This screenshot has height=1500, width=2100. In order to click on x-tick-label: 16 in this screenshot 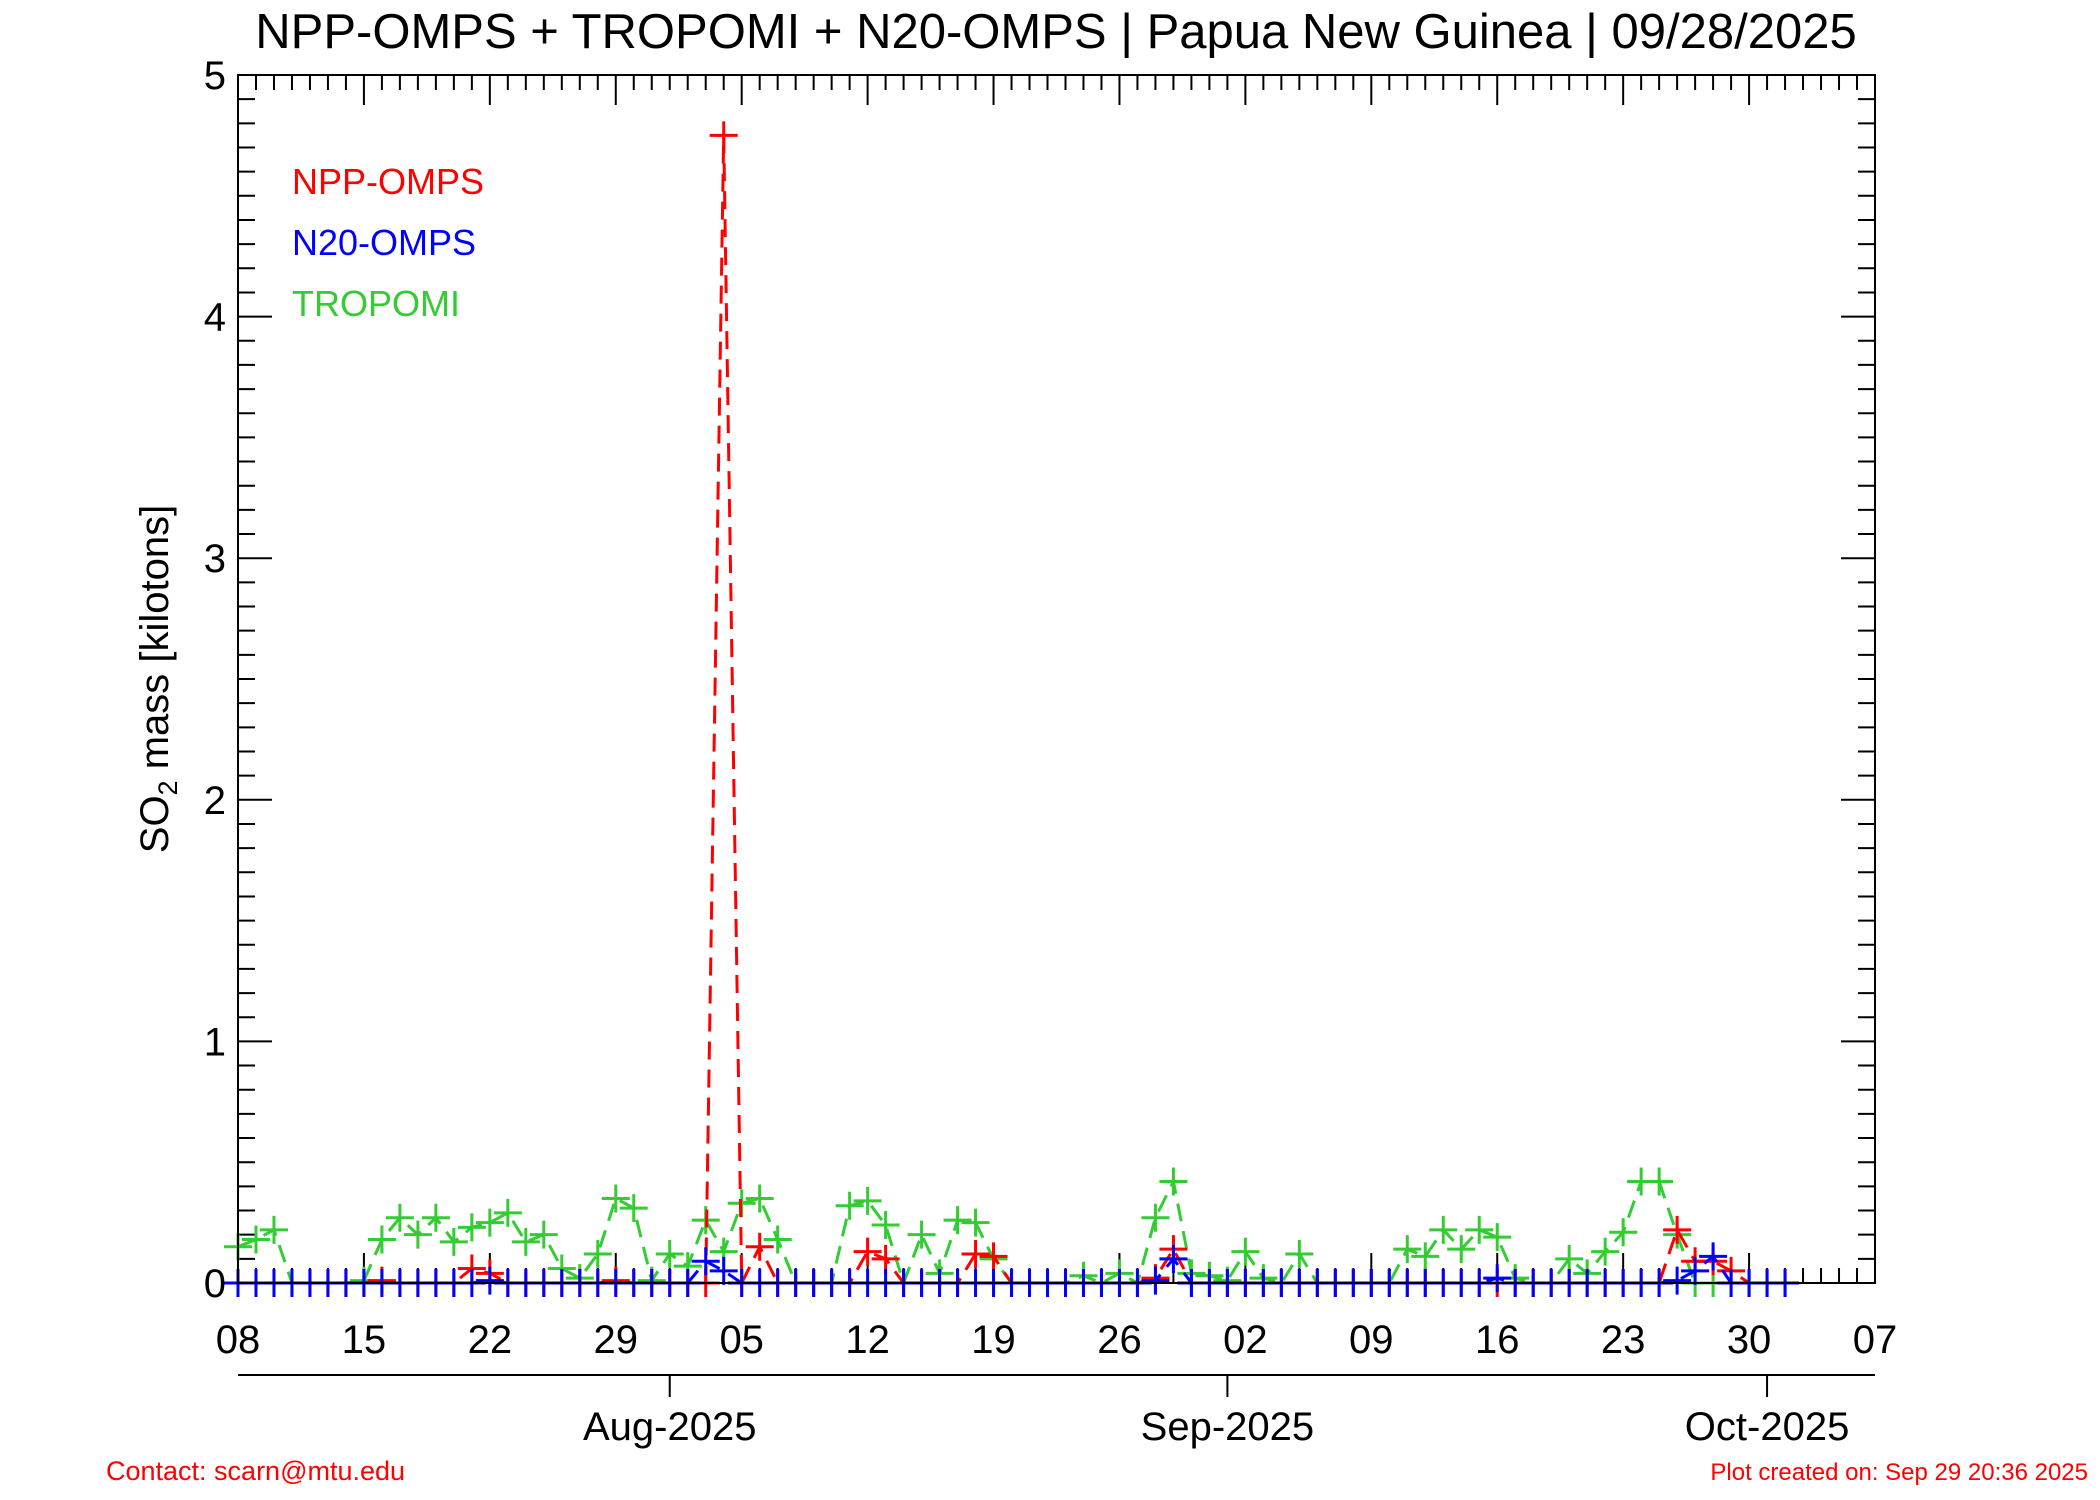, I will do `click(1497, 1340)`.